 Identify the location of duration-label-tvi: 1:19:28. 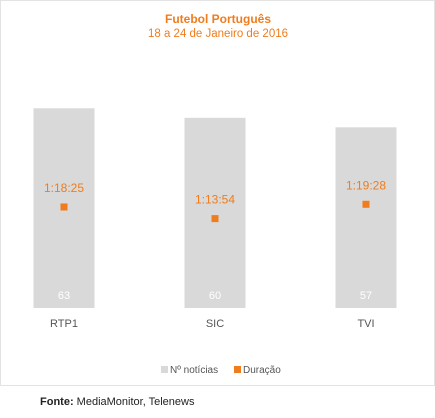
(366, 185).